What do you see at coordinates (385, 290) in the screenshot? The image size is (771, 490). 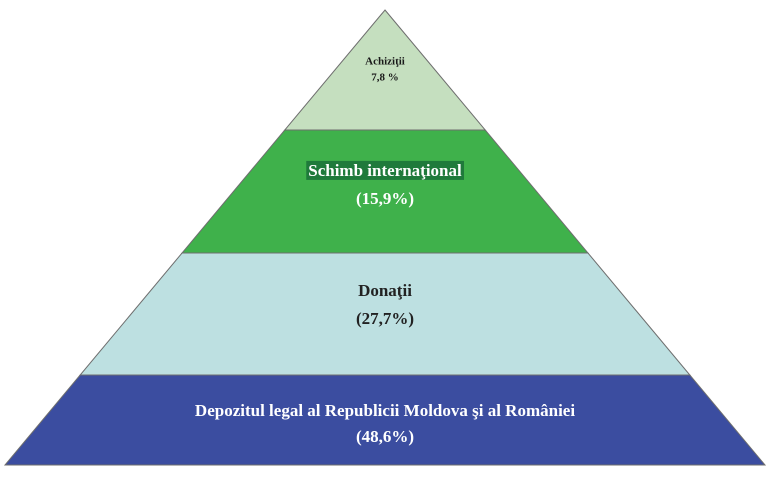 I see `layer-label: Donaţii` at bounding box center [385, 290].